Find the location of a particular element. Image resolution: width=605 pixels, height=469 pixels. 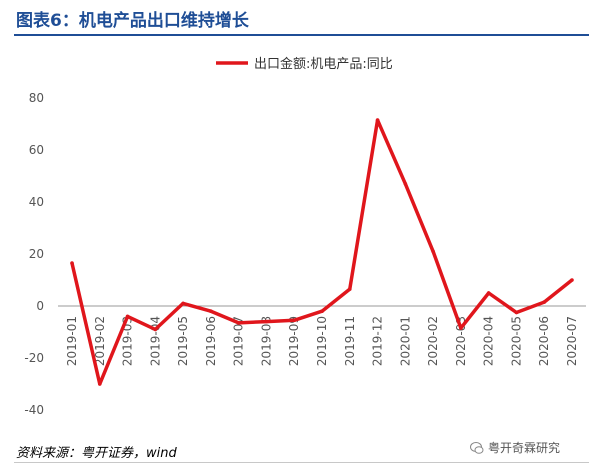

footer-divider is located at coordinates (301, 462).